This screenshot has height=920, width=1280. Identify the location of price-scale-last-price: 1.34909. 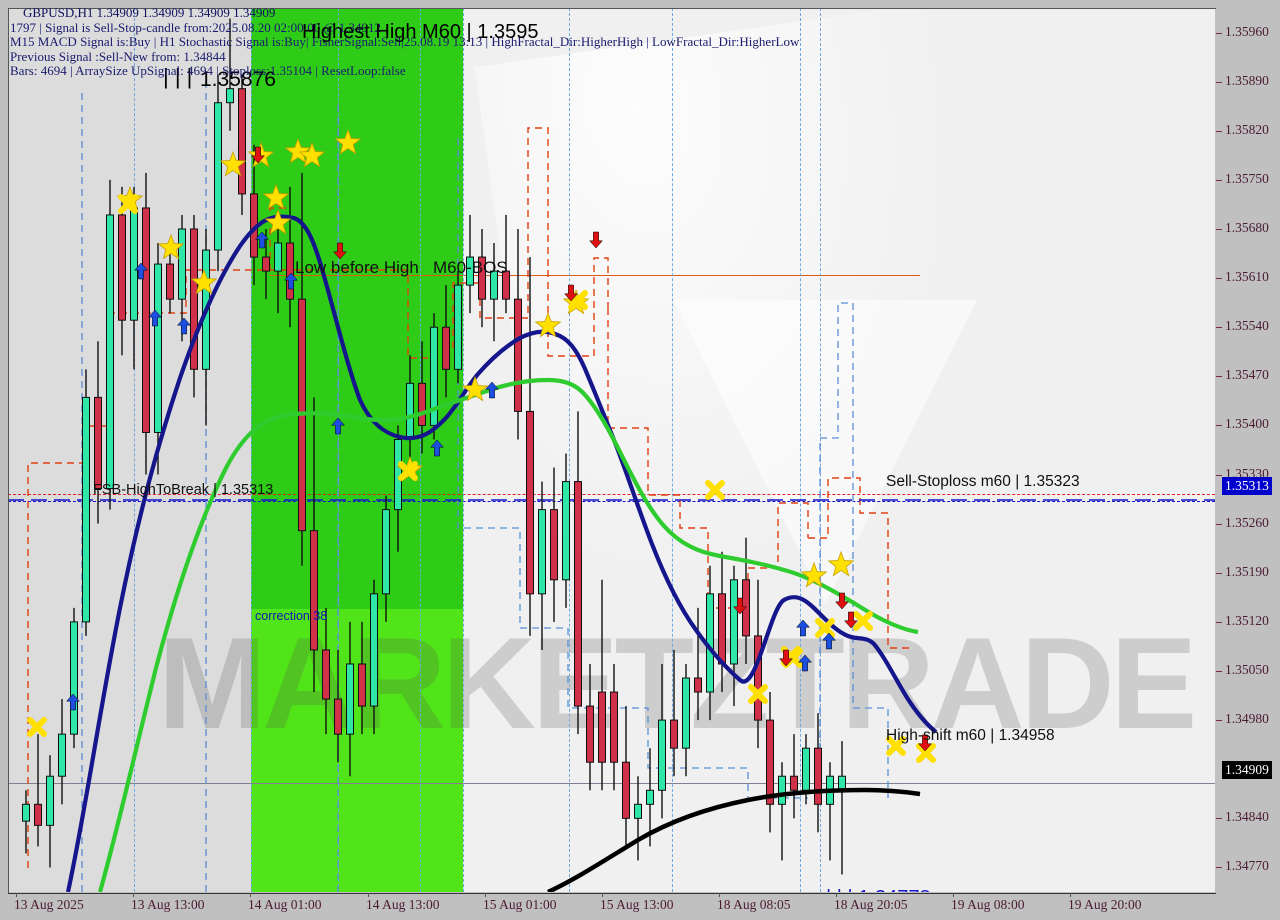
(1247, 769).